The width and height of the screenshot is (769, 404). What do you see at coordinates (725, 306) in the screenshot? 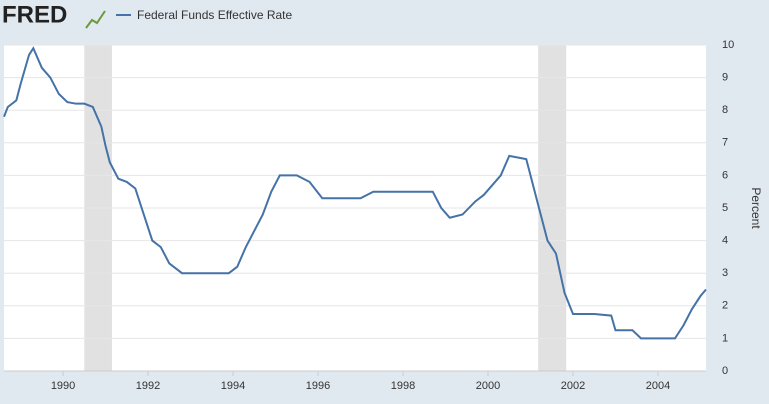
I see `y-tick-label: 2` at bounding box center [725, 306].